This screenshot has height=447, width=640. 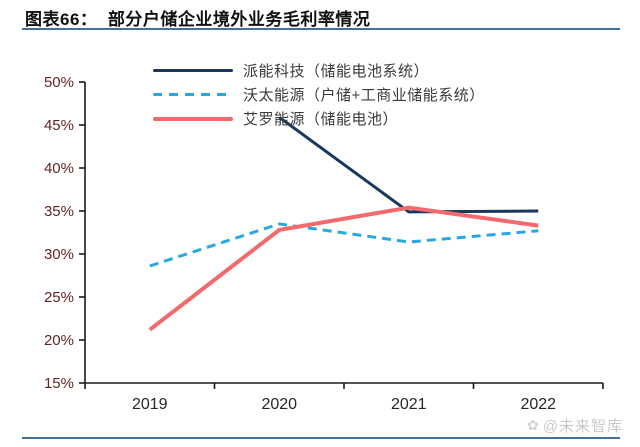 What do you see at coordinates (193, 70) in the screenshot?
I see `legend-line-sample-solid-navy` at bounding box center [193, 70].